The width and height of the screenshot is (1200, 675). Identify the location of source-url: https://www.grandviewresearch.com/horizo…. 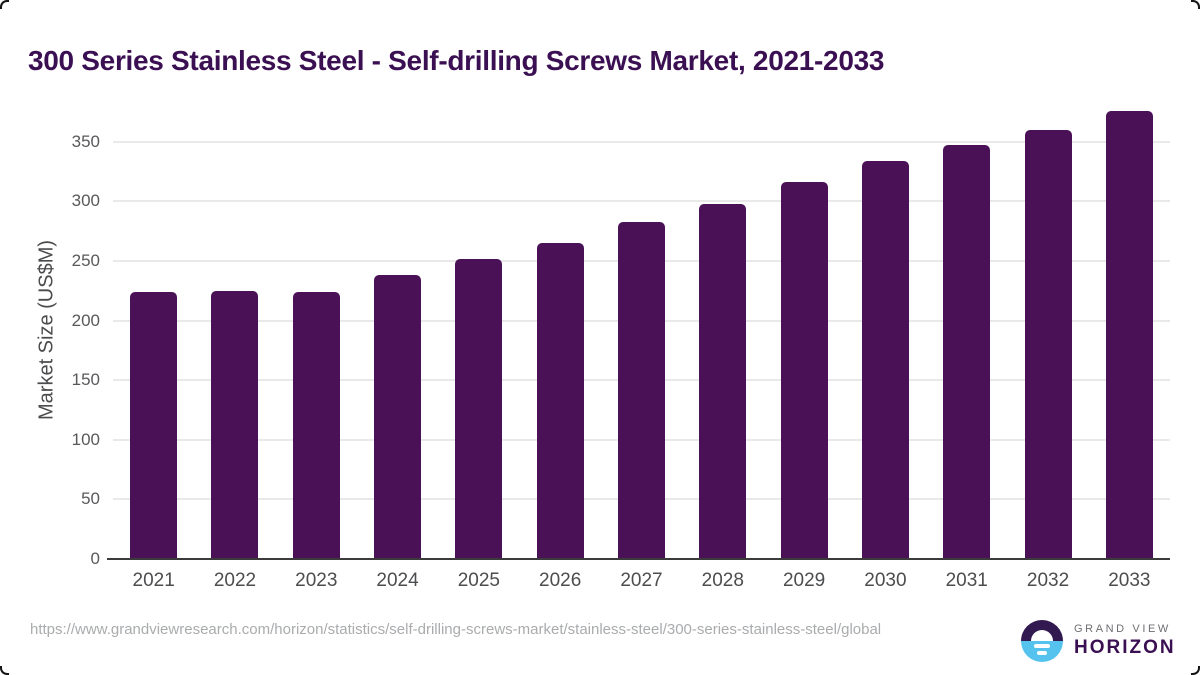
(456, 629).